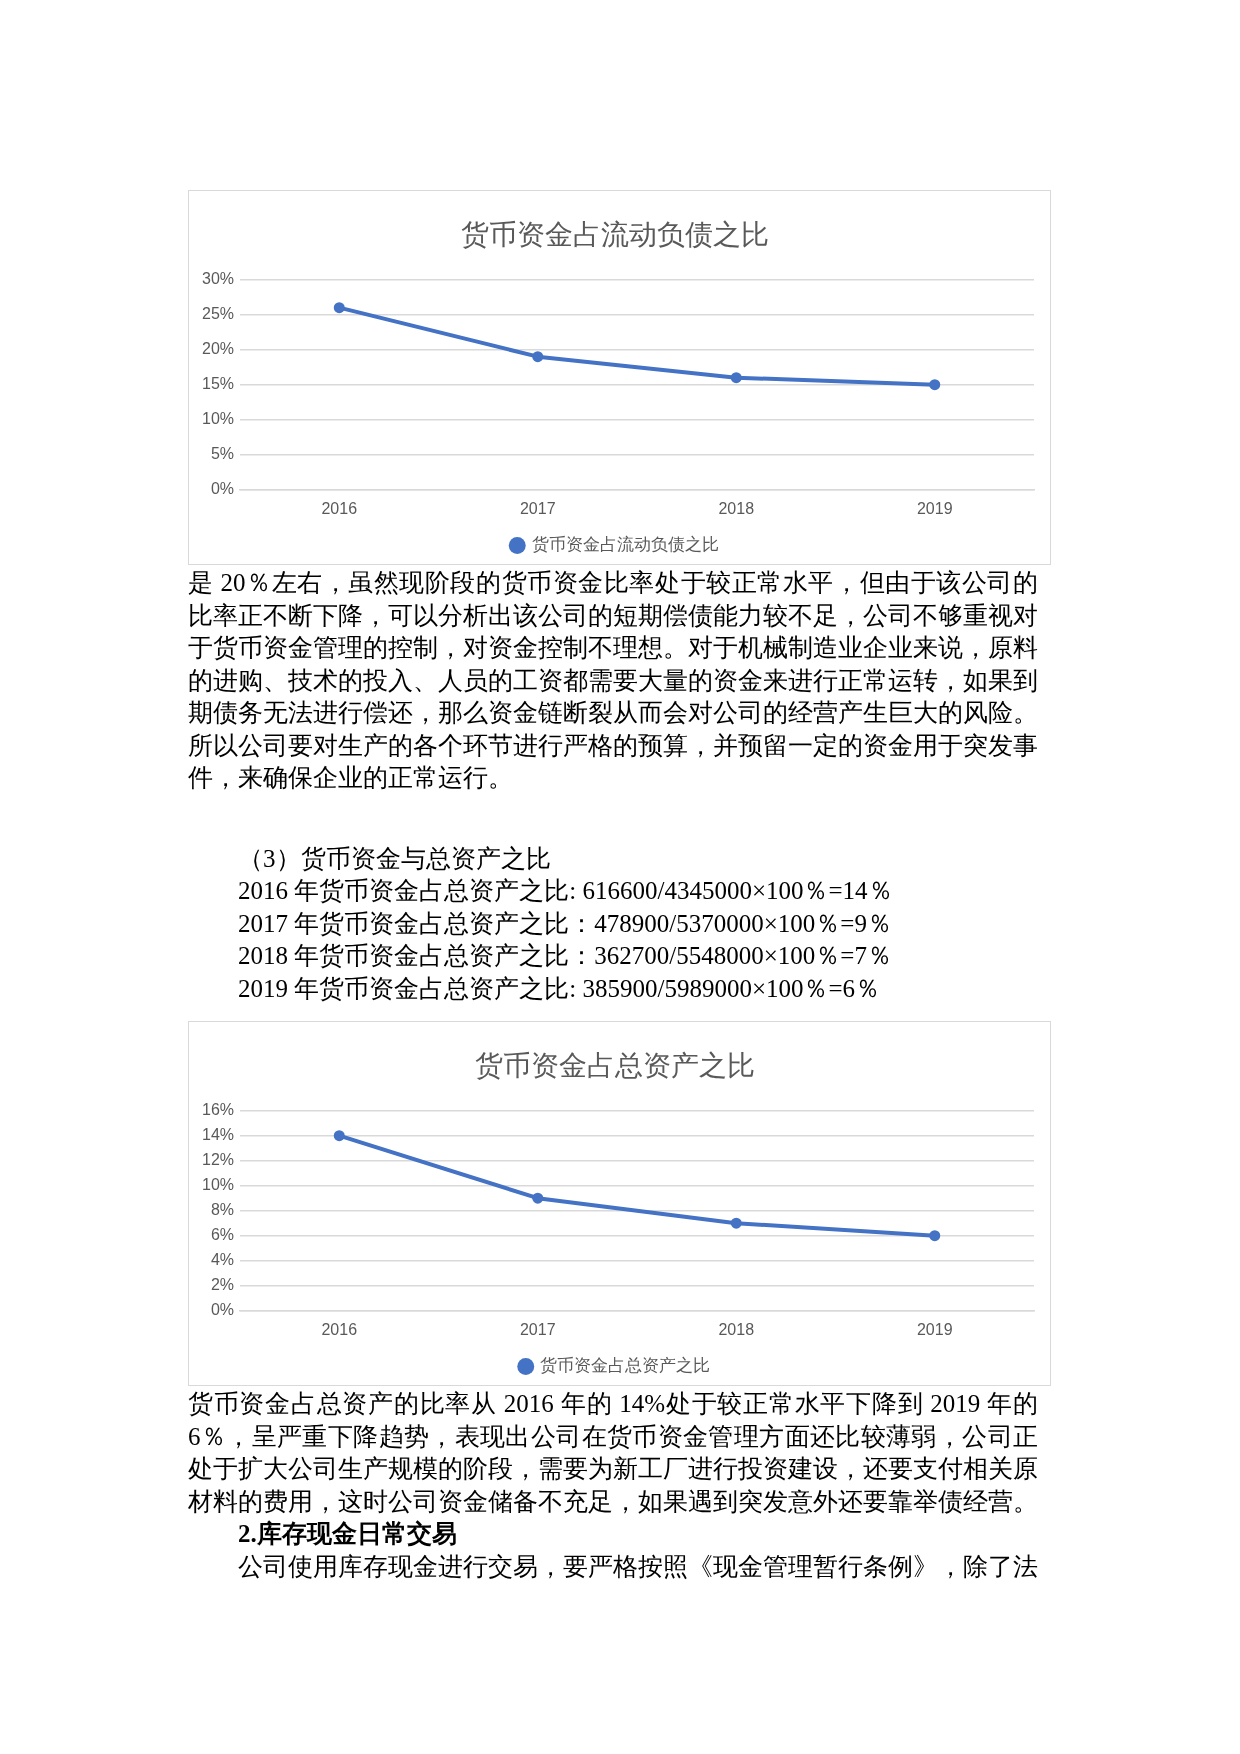  Describe the element at coordinates (566, 891) in the screenshot. I see `text: 2016 年货币资金占总资产之比: 616600/4345000×100％=14％` at that location.